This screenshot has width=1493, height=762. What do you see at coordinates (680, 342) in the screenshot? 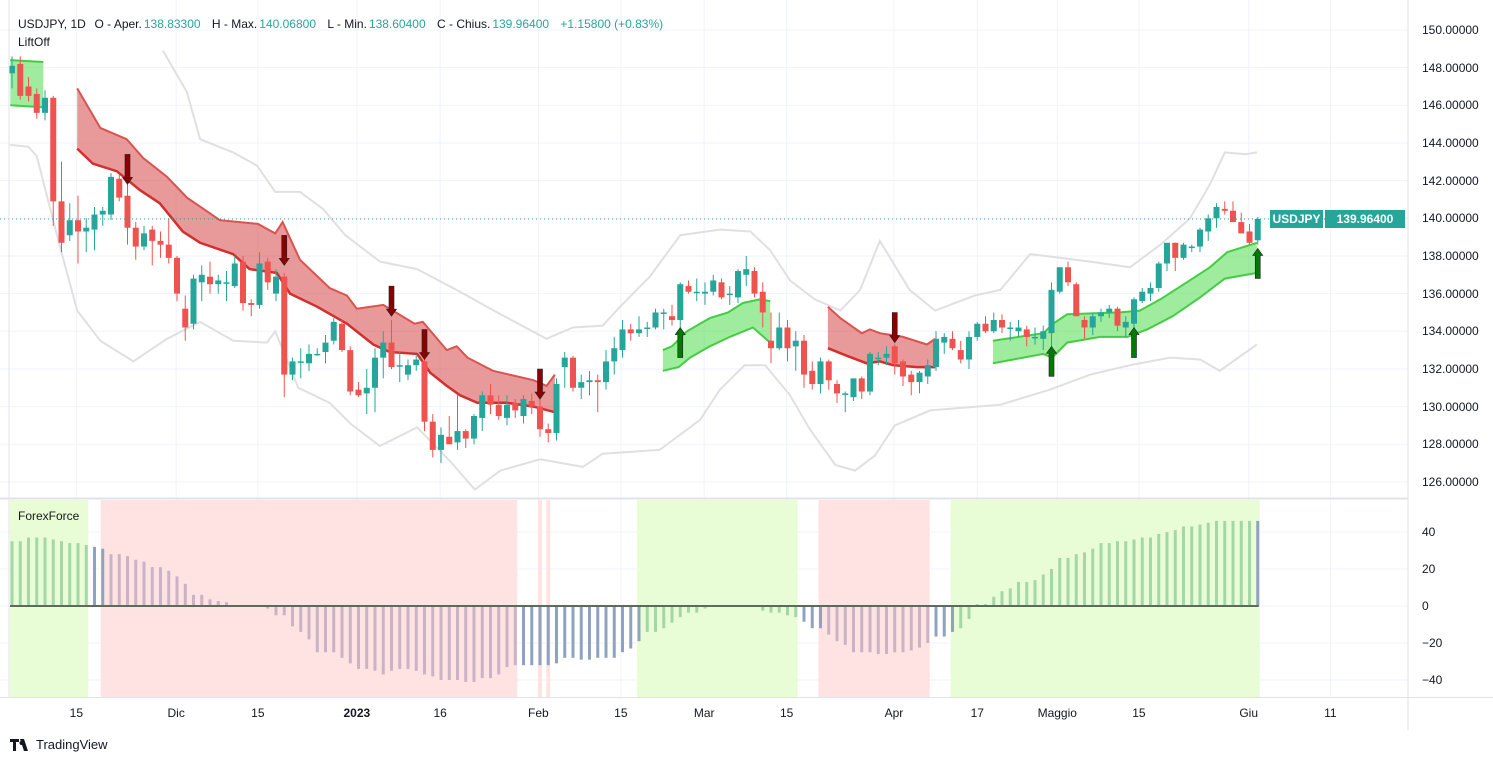
I see `buy-arrow-icon` at bounding box center [680, 342].